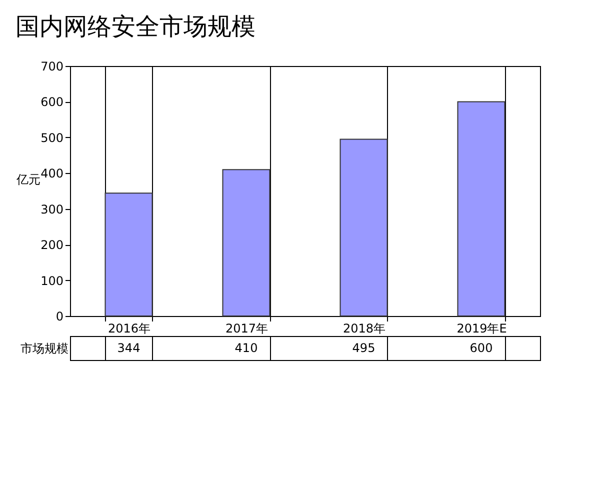 This screenshot has width=600, height=480. What do you see at coordinates (246, 329) in the screenshot?
I see `x-tick-label: 2017年` at bounding box center [246, 329].